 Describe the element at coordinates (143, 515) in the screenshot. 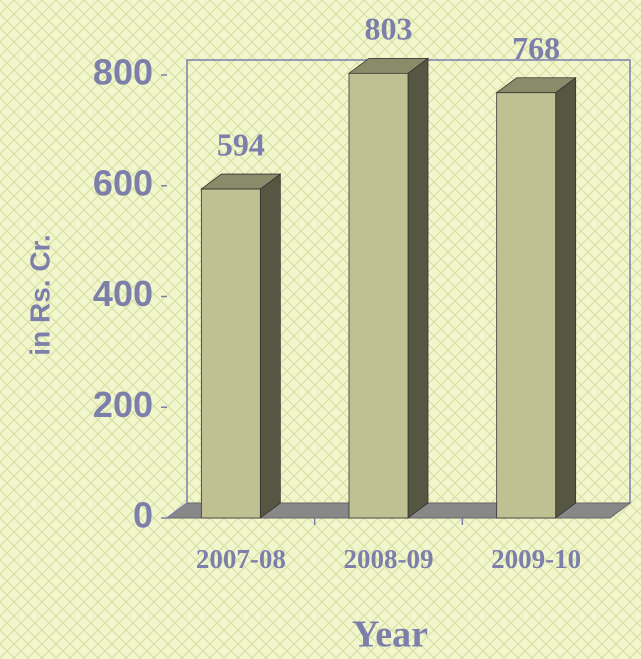

I see `y-tick-label: 0` at that location.